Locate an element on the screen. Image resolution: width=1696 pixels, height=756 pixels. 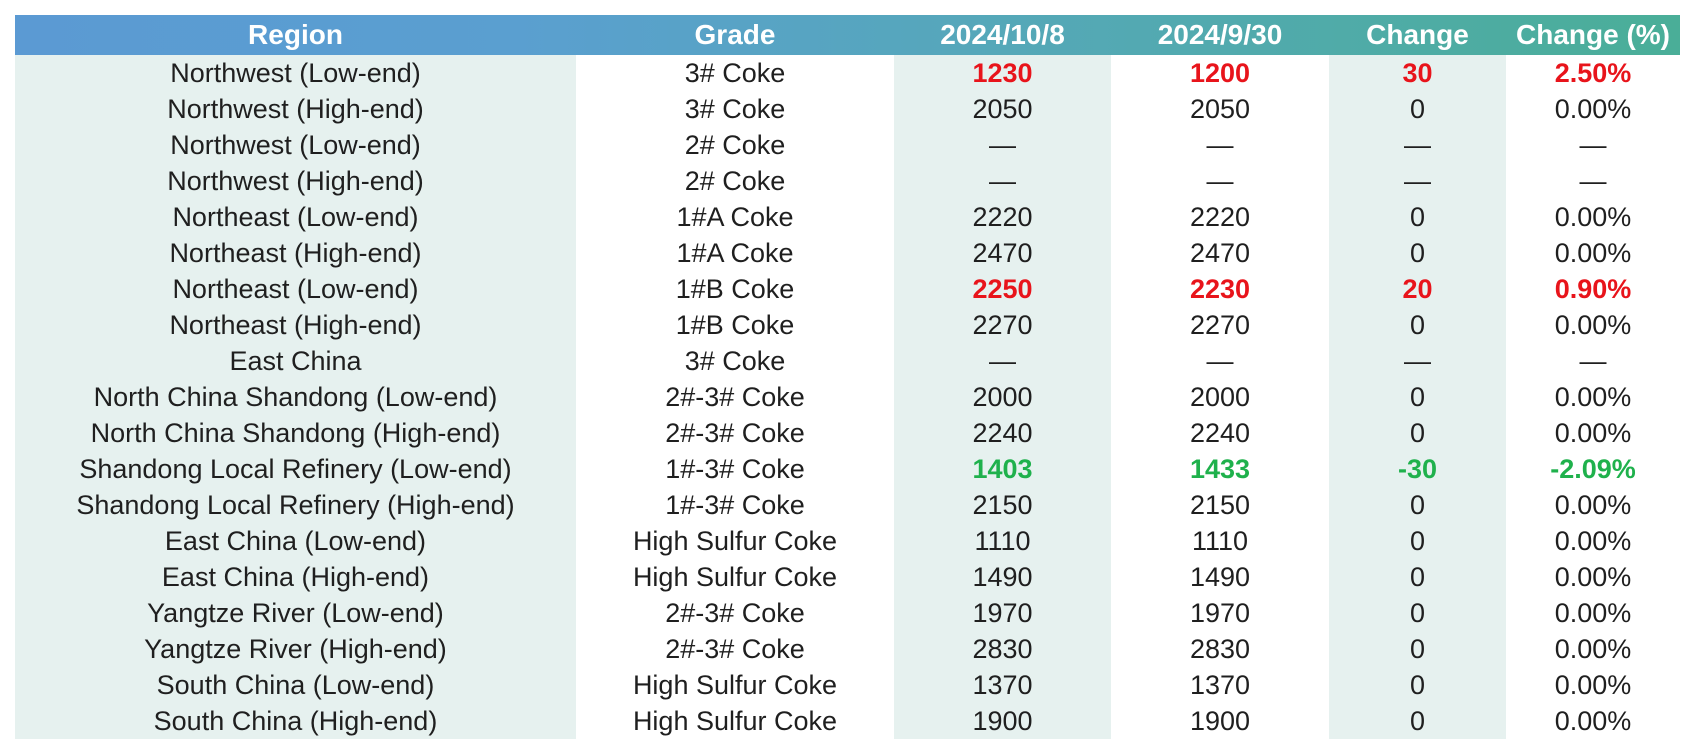
cell-price-current: 2240 is located at coordinates (1002, 433).